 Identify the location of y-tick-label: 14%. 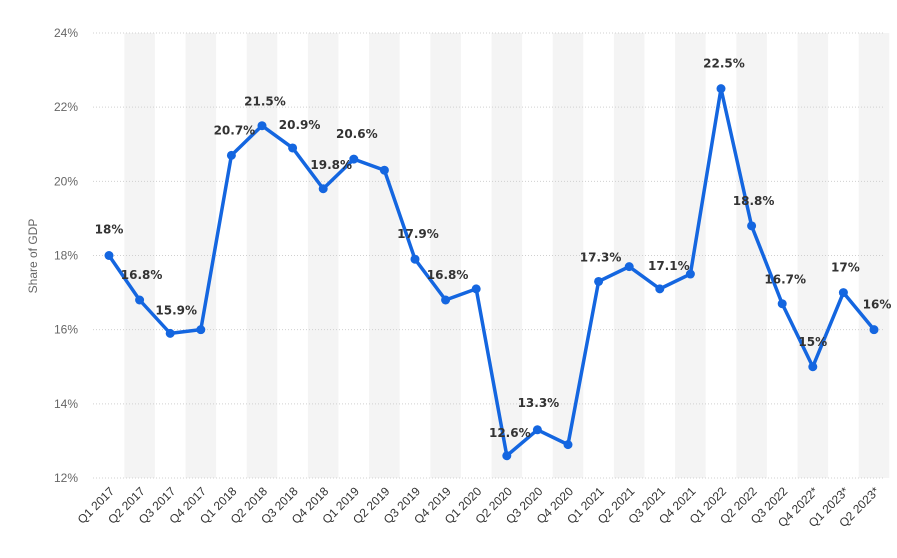
(66, 404).